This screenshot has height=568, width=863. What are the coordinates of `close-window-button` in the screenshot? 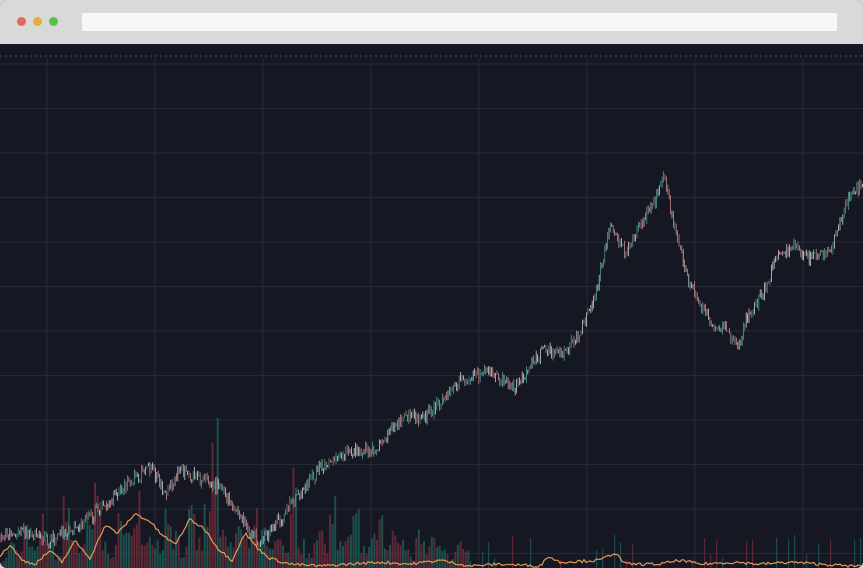 It's located at (21, 21).